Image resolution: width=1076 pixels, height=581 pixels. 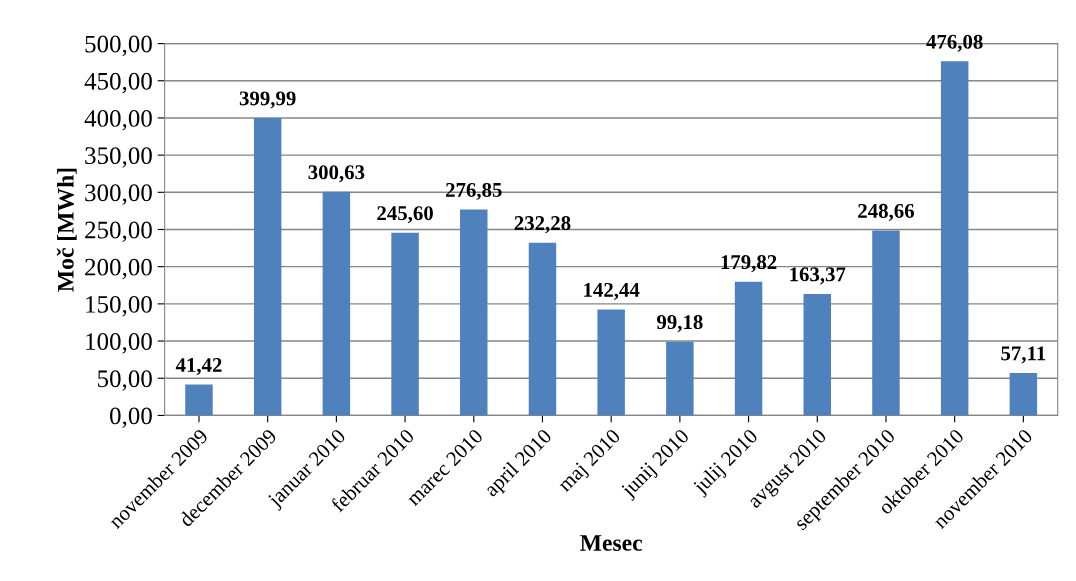 I want to click on data-label: 41,42, so click(x=198, y=367).